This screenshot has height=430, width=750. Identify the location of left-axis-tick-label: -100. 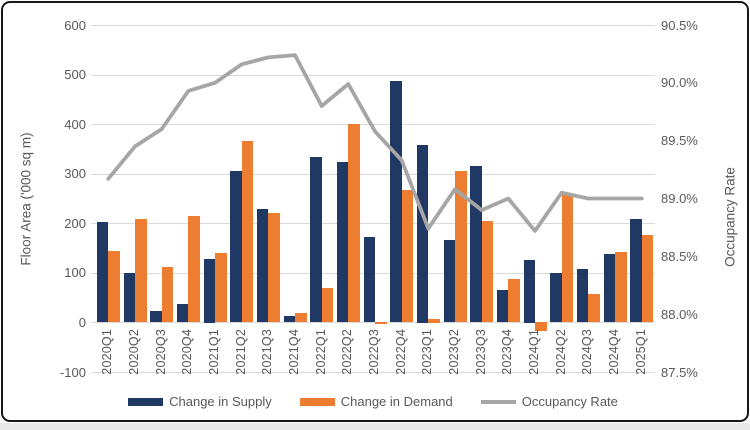
(72, 372).